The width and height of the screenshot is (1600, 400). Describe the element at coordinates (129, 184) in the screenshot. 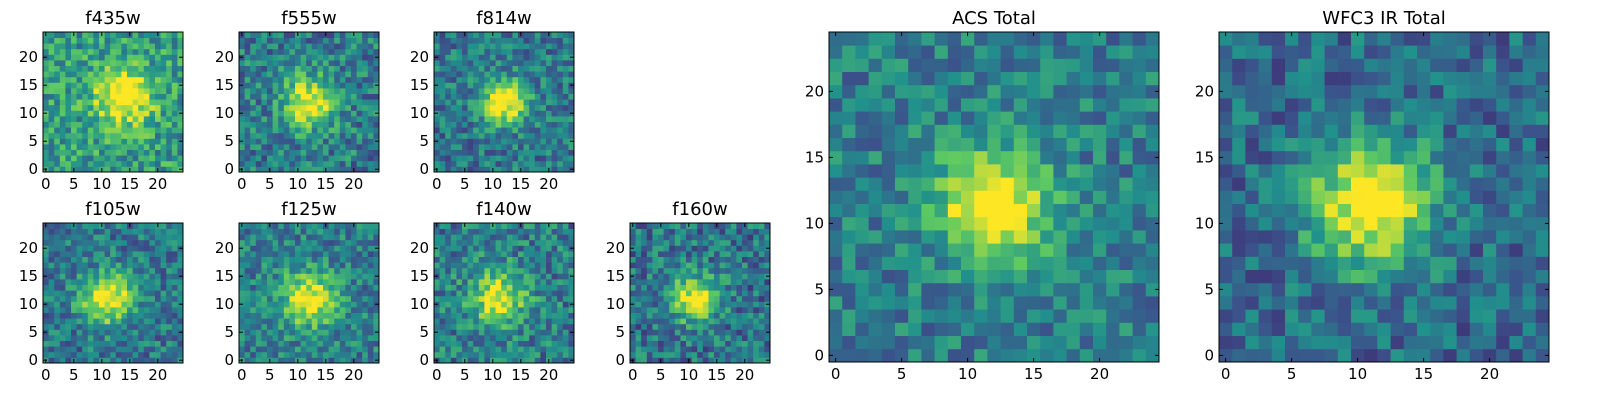

I see `x-tick-label: 15` at that location.